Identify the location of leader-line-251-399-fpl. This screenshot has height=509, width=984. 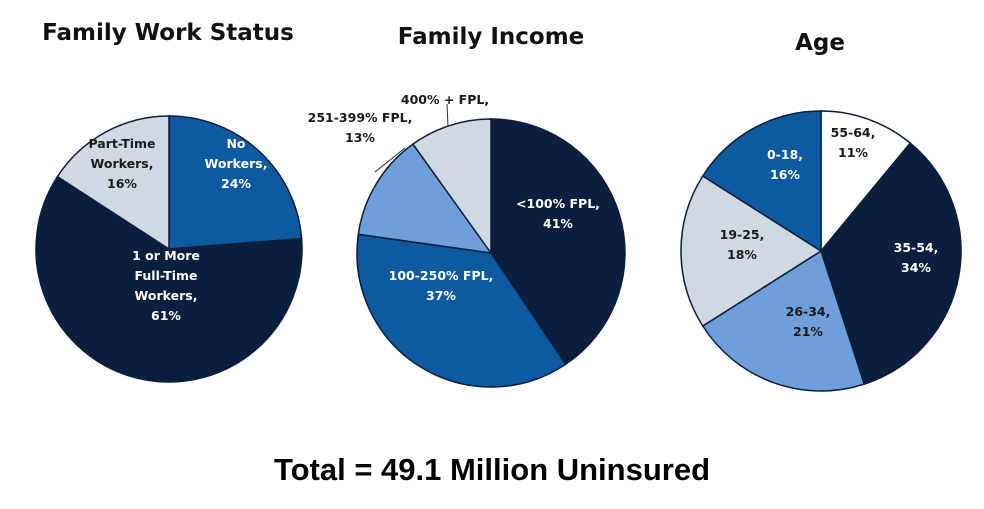
(390, 160).